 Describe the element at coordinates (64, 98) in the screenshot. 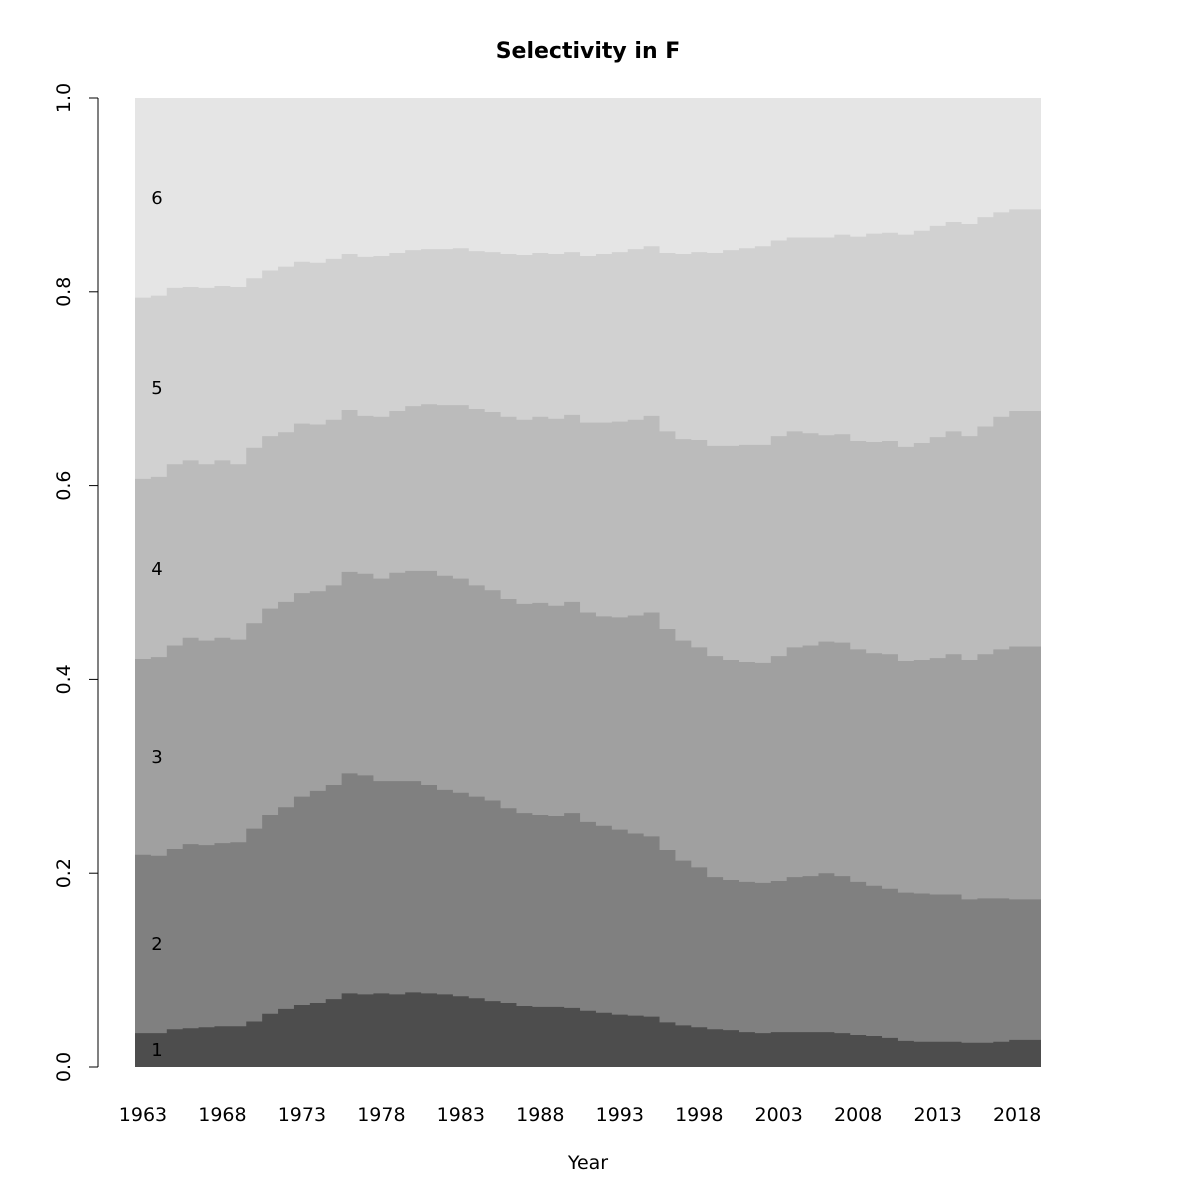

I see `y-tick-label: 1.0` at that location.